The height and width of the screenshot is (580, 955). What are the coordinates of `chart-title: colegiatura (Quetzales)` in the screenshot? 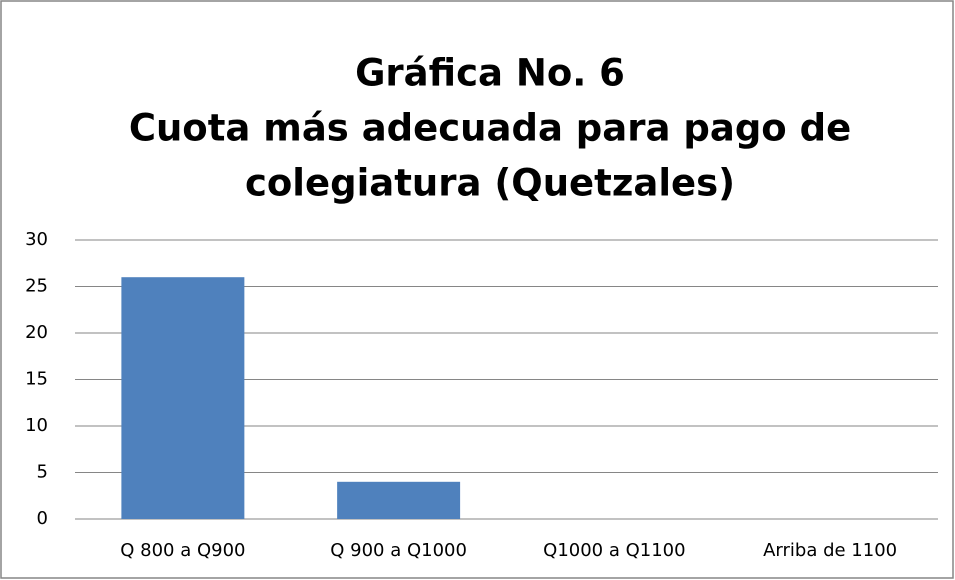 It's located at (490, 183).